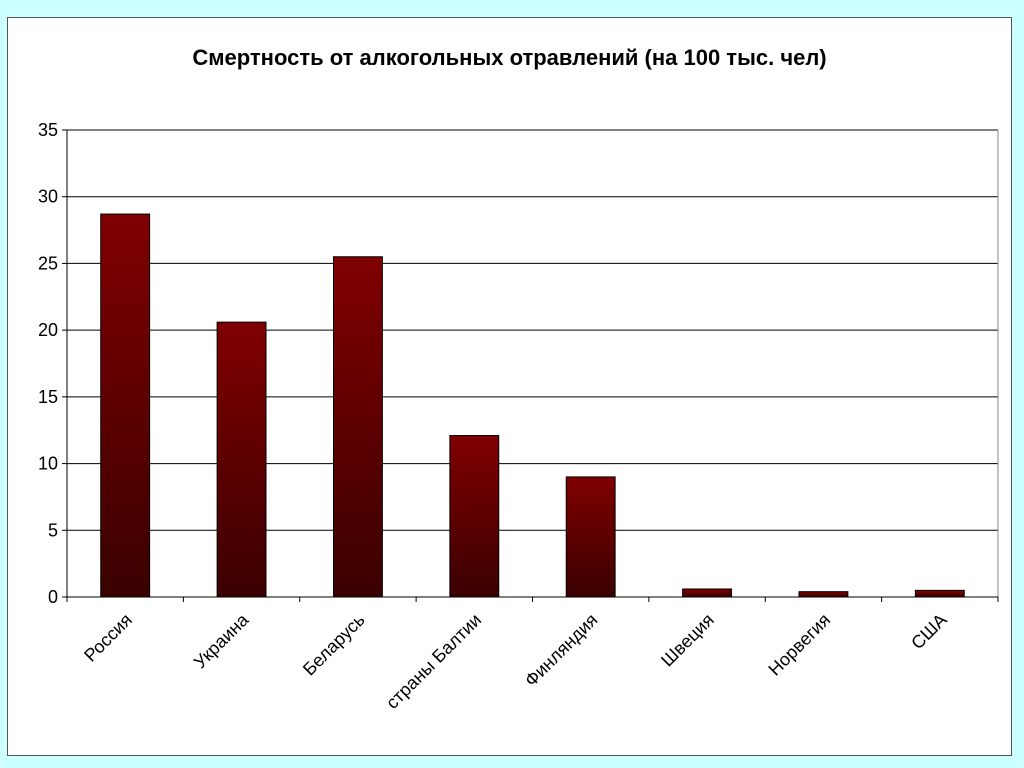 The width and height of the screenshot is (1024, 768). What do you see at coordinates (48, 263) in the screenshot?
I see `y-tick-label: 25` at bounding box center [48, 263].